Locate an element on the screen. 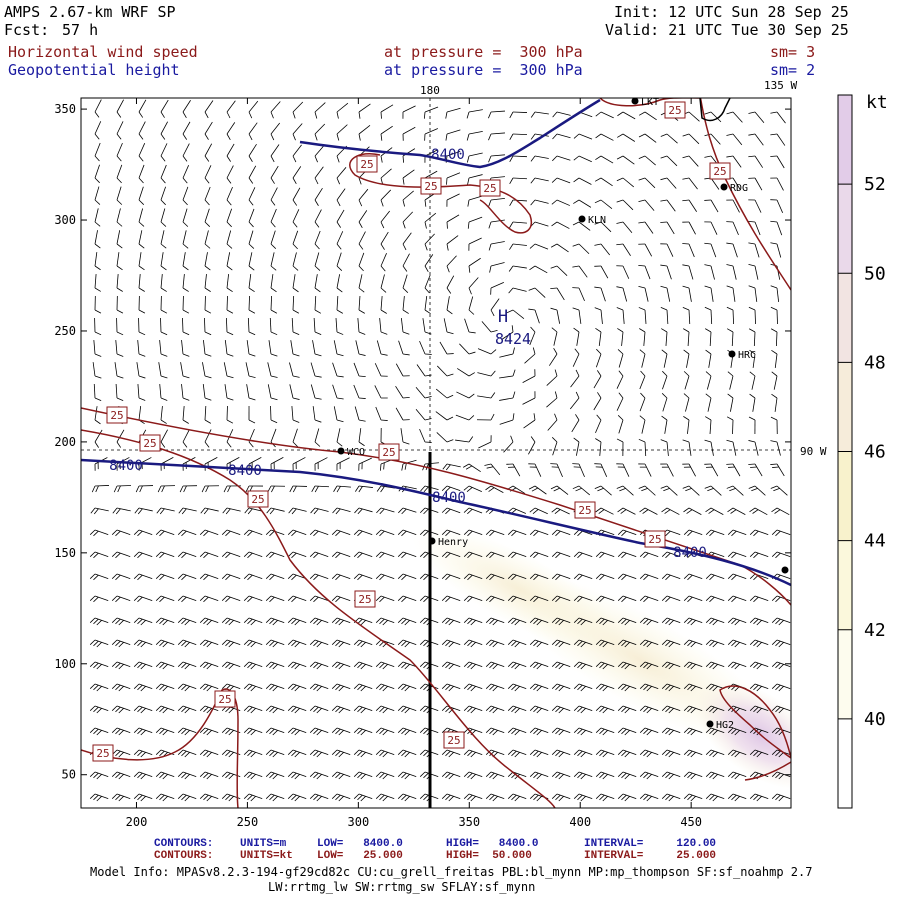 The width and height of the screenshot is (900, 900). lon-label-90w: 90 W is located at coordinates (813, 451).